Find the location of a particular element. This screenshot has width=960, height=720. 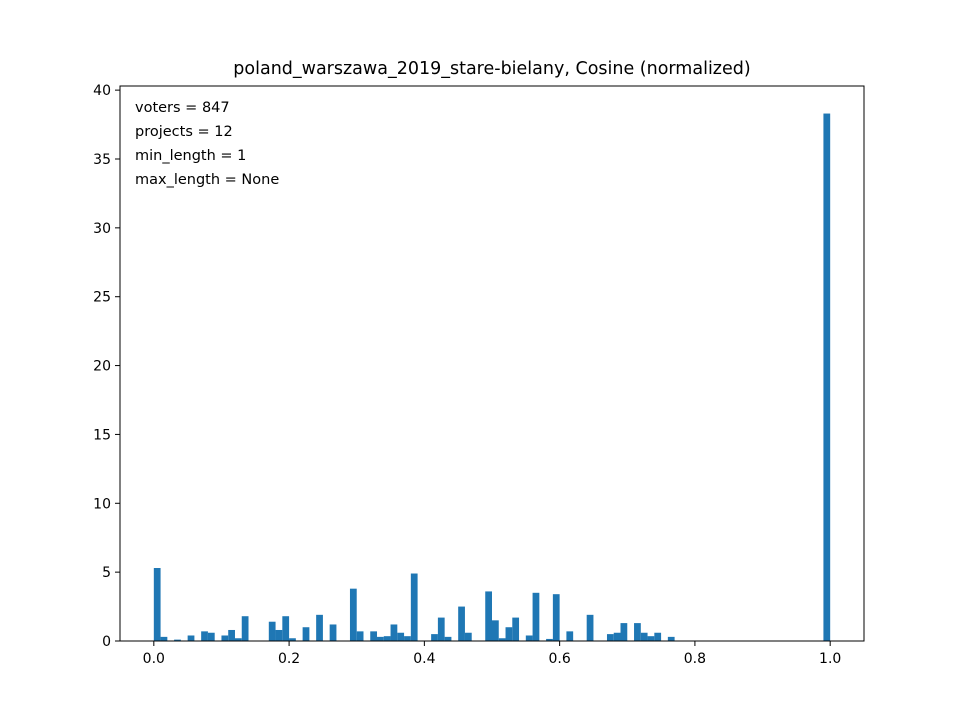

x-tick-label: 0.6 is located at coordinates (560, 659).